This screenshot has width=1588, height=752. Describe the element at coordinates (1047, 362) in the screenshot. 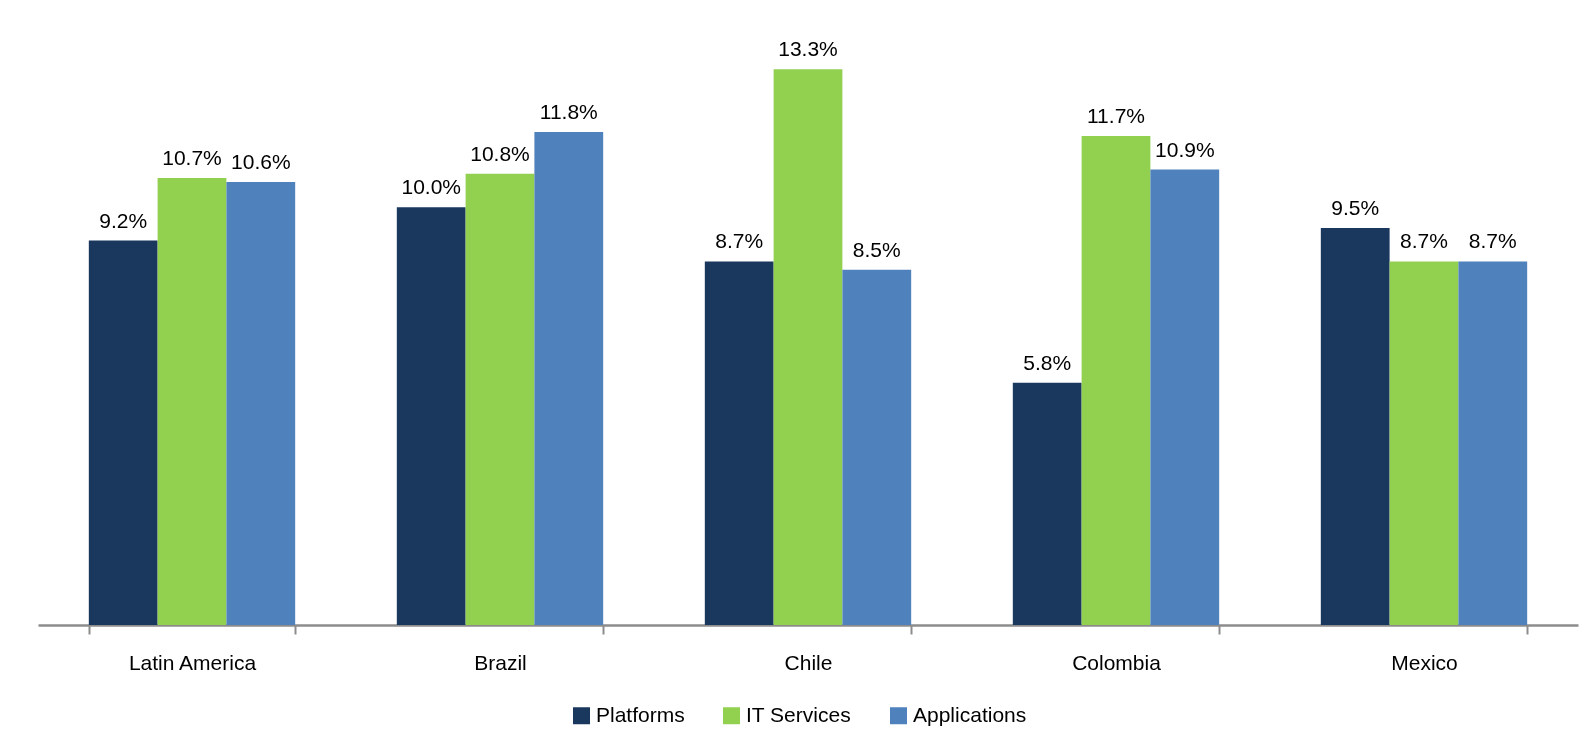

I see `data-label: 5.8%` at that location.